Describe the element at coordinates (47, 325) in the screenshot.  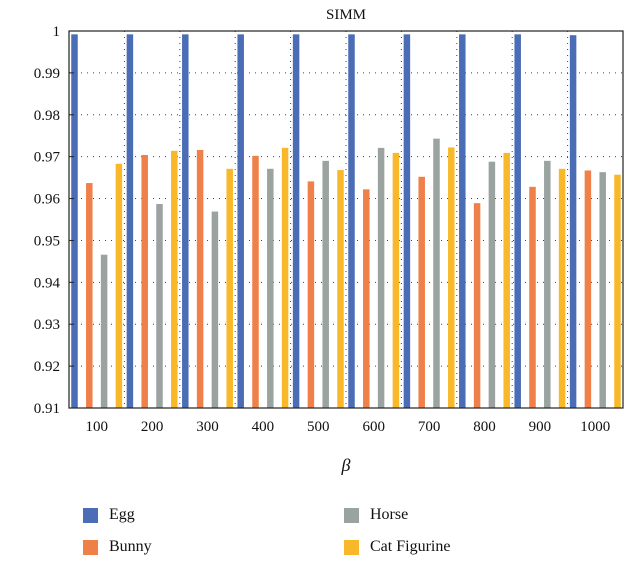
I see `y-tick-label: 0.93` at that location.